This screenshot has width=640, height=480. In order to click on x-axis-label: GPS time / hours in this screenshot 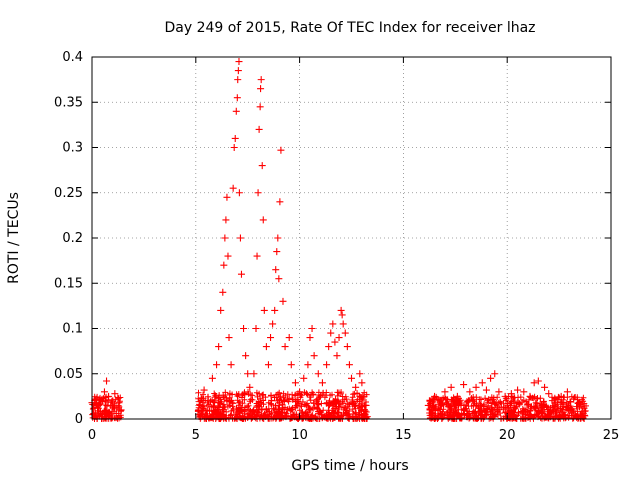, I will do `click(349, 466)`.